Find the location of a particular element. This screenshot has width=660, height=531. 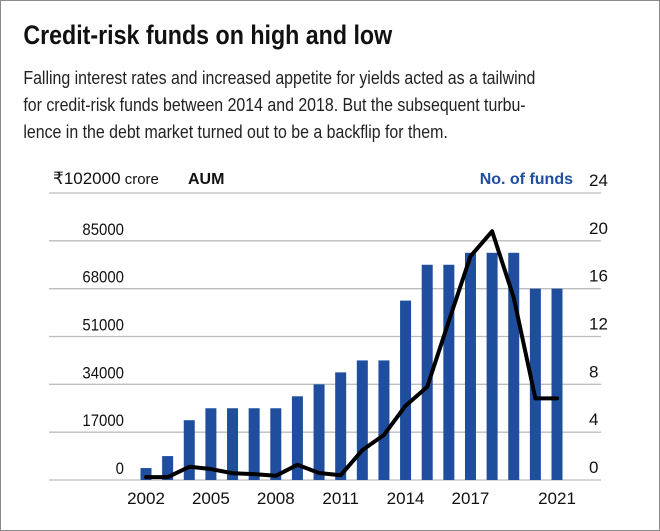

bar-2020 is located at coordinates (535, 384).